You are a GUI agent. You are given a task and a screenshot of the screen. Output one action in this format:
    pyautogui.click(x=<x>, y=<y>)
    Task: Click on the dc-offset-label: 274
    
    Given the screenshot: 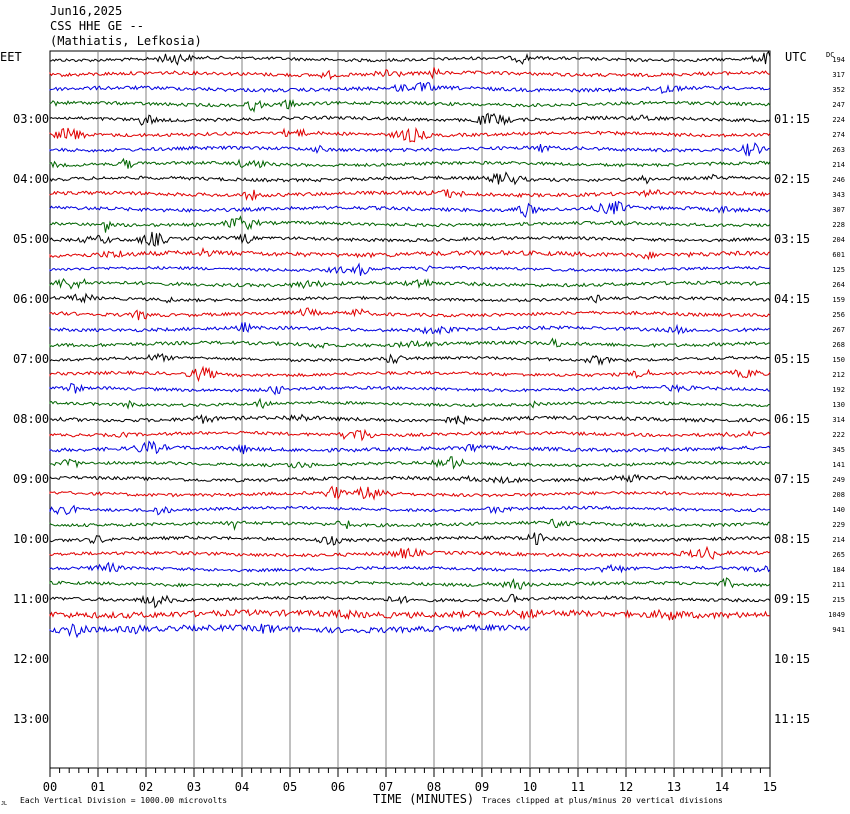 What is the action you would take?
    pyautogui.click(x=838, y=135)
    